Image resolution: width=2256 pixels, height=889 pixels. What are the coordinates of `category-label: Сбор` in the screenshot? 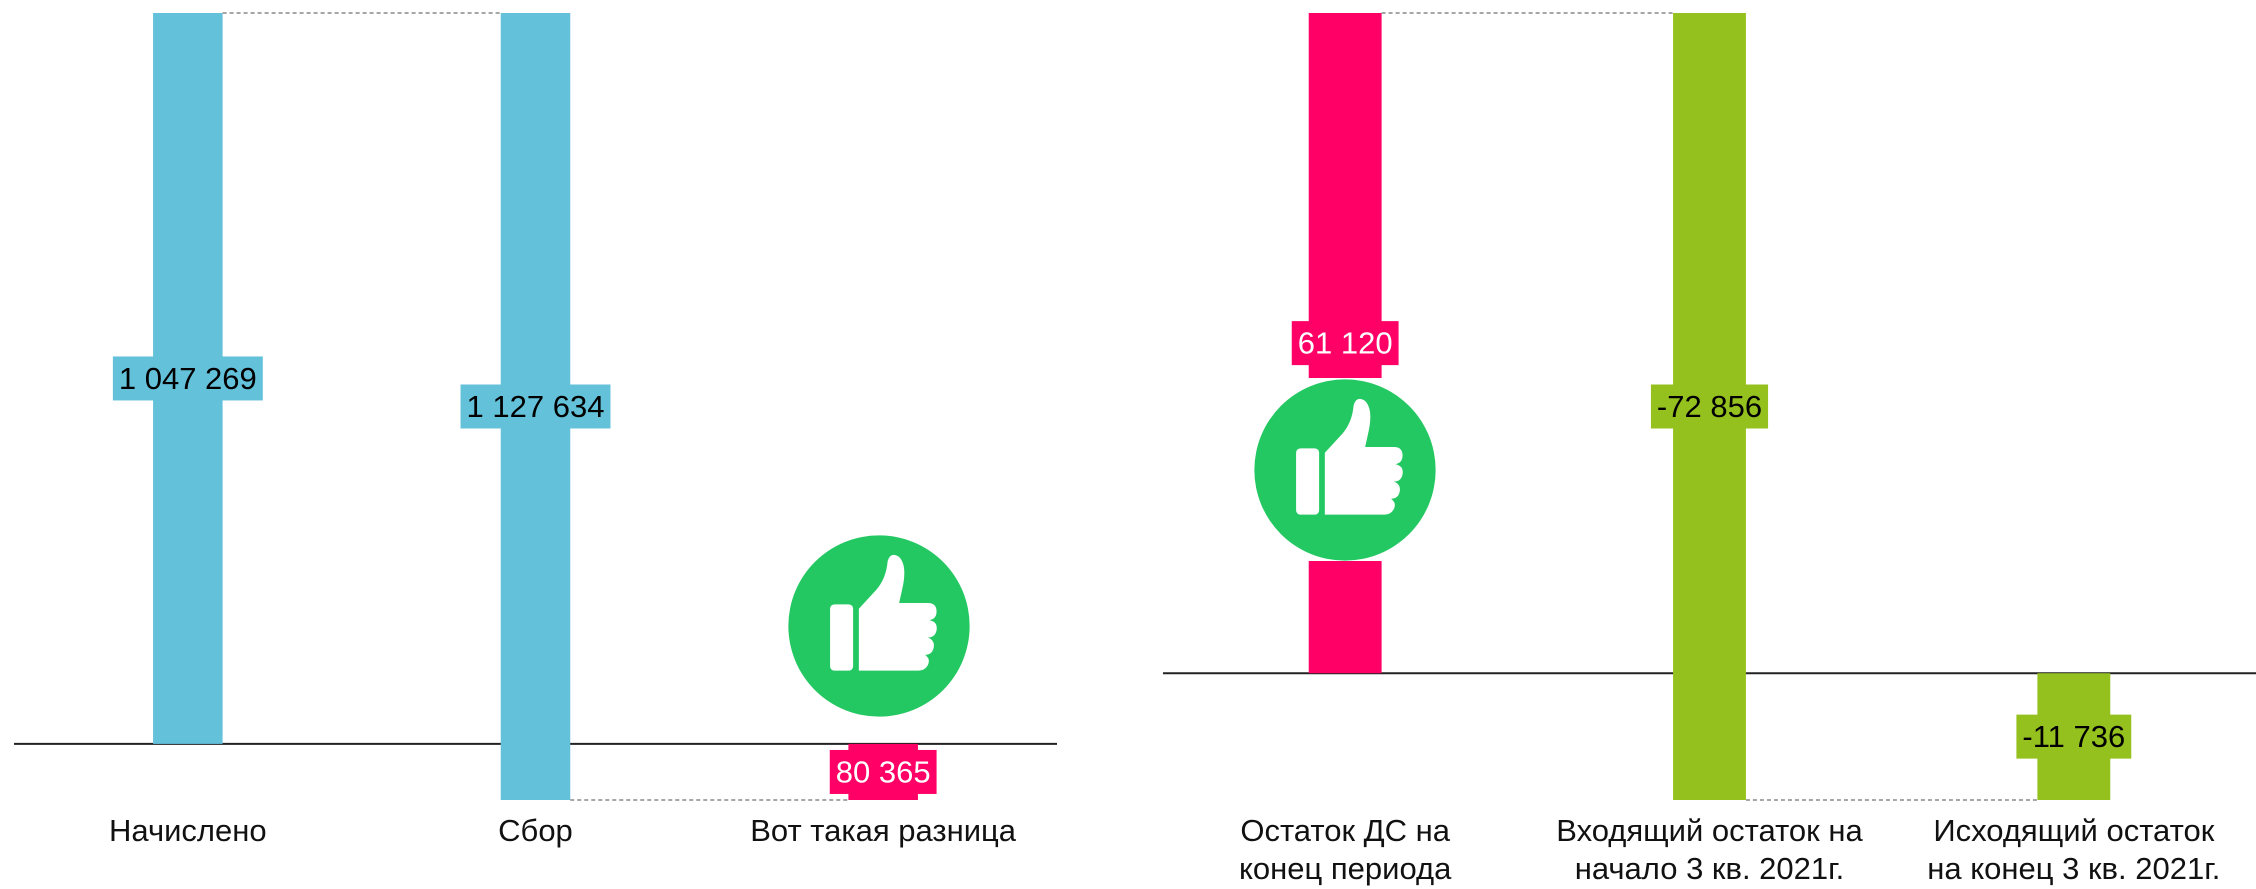 It's located at (535, 830).